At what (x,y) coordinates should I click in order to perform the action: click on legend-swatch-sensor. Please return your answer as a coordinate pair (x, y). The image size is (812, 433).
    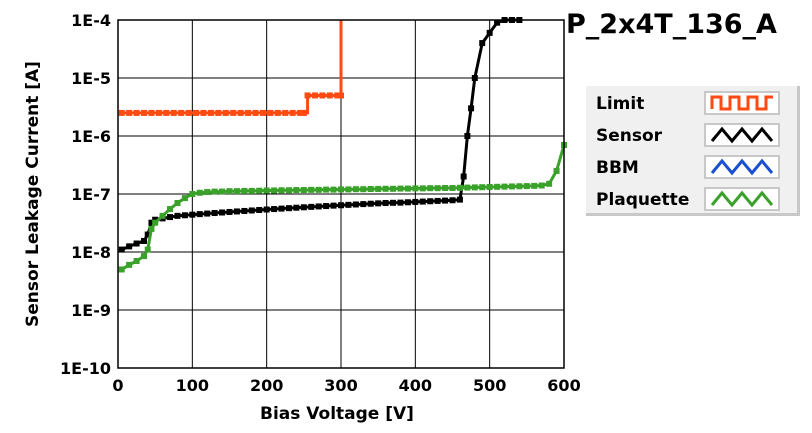
    Looking at the image, I should click on (742, 135).